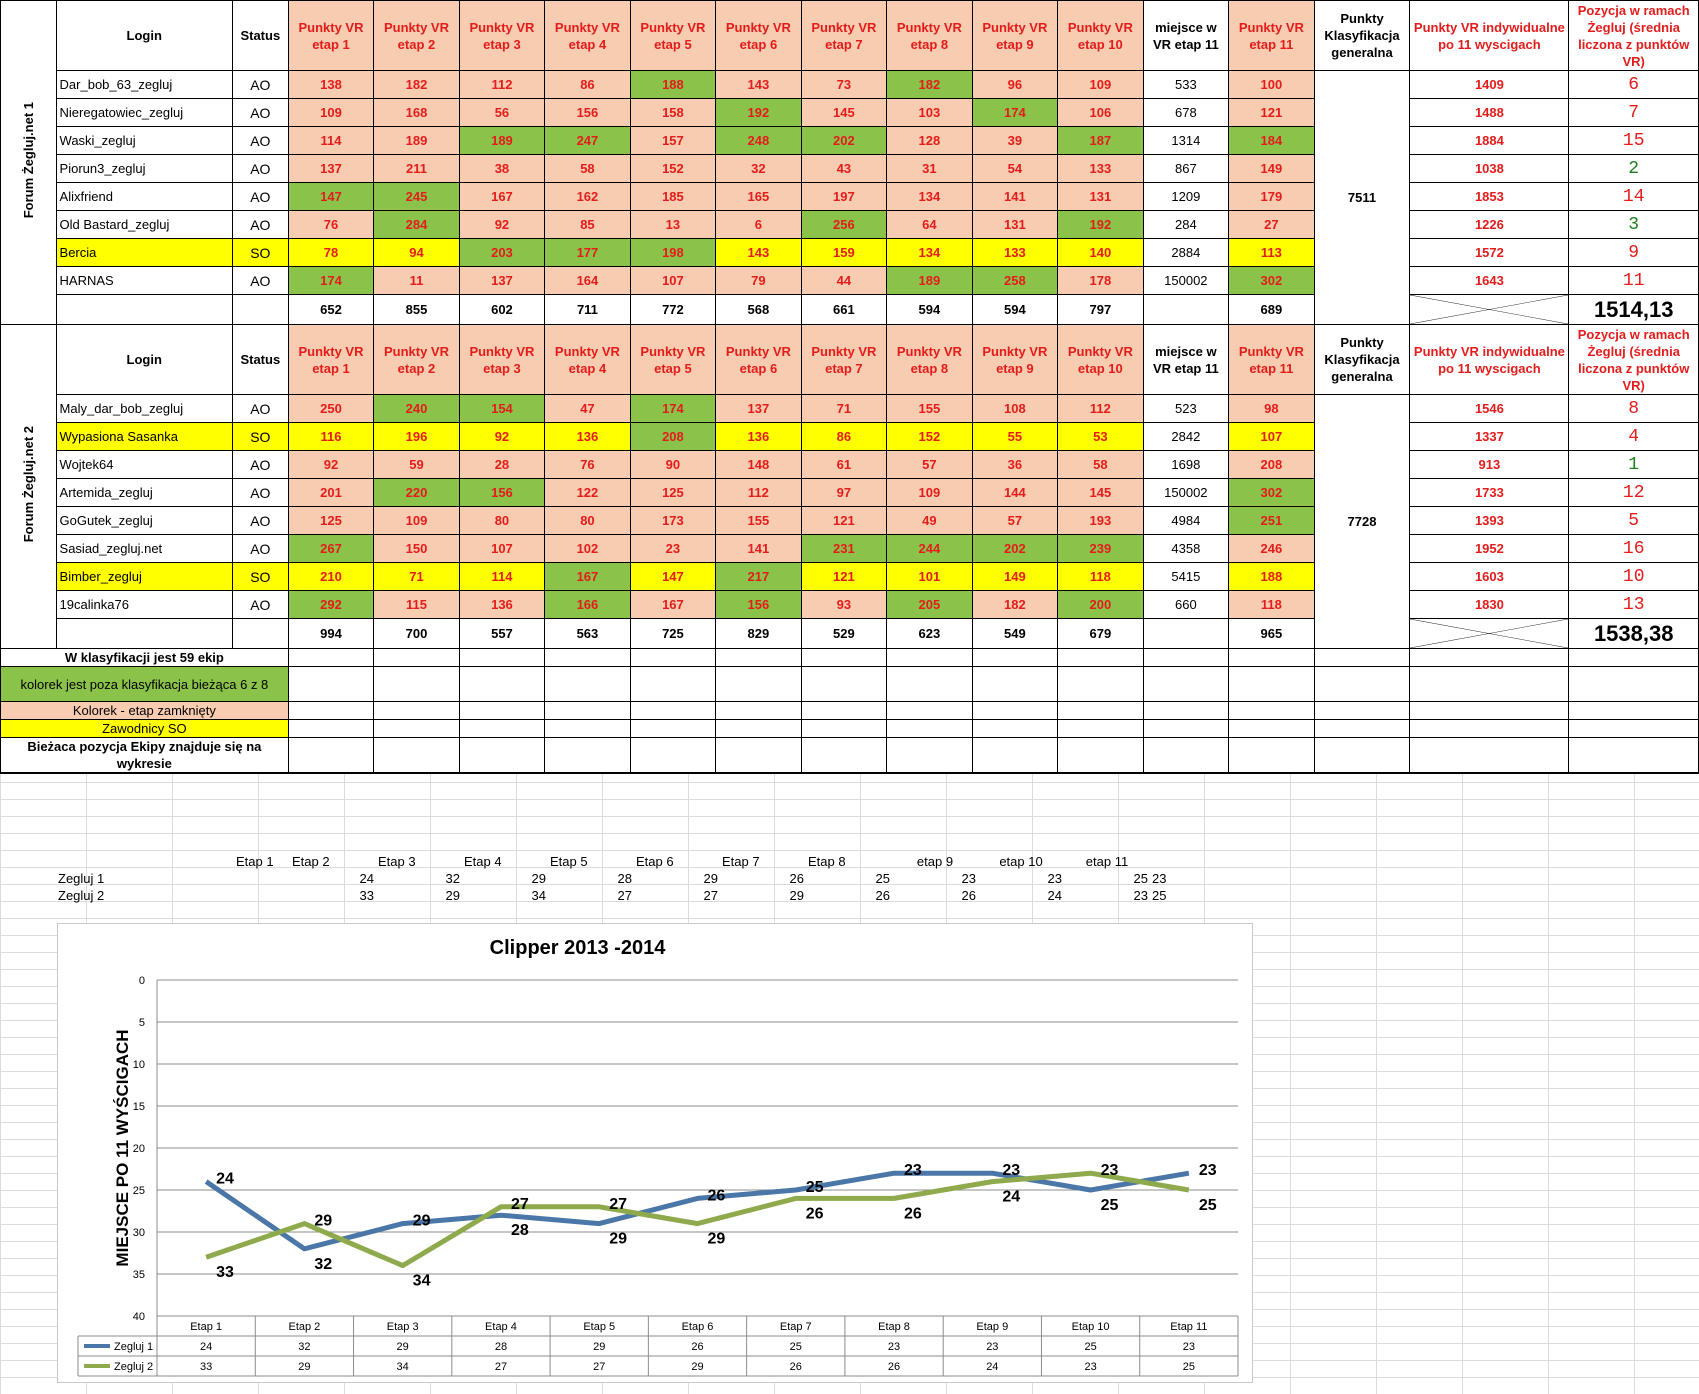 Image resolution: width=1699 pixels, height=1394 pixels. Describe the element at coordinates (1186, 576) in the screenshot. I see `miejsce-etap-11: 5415` at that location.